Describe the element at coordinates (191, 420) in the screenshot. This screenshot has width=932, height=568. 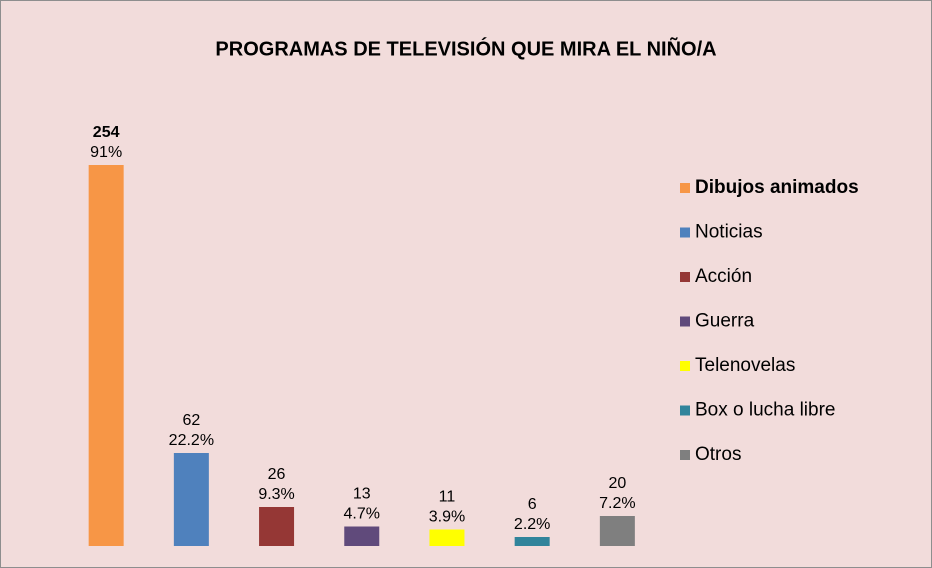
I see `value-label: 62` at that location.